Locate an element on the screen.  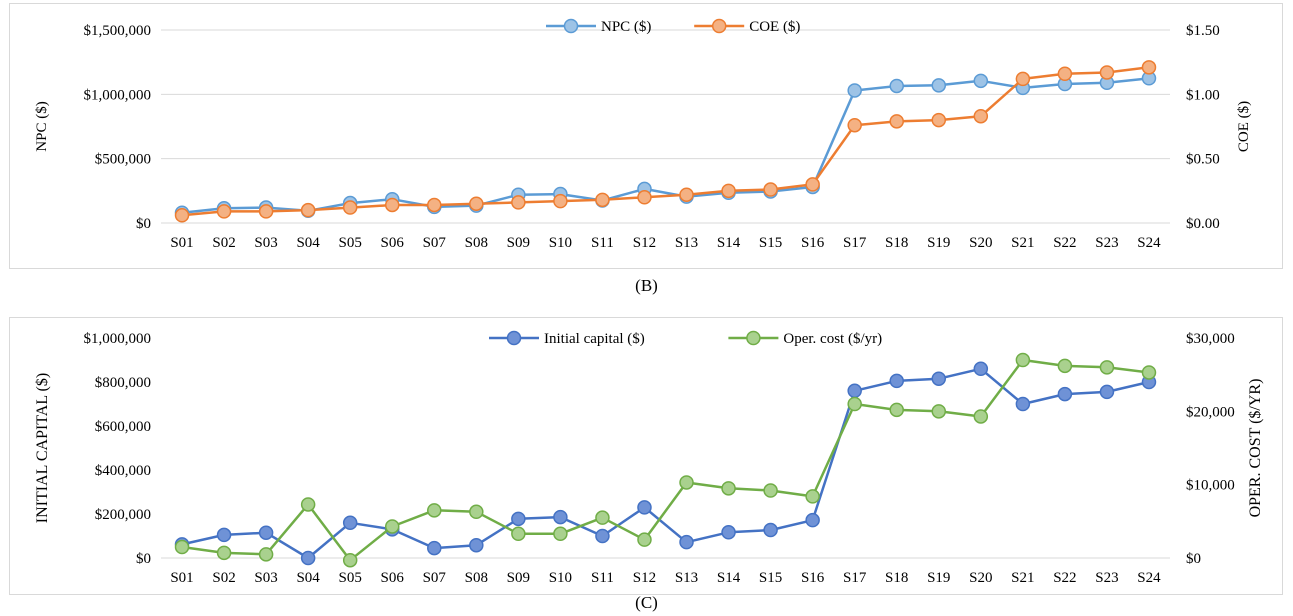
x-tick-label: S21 is located at coordinates (1022, 243).